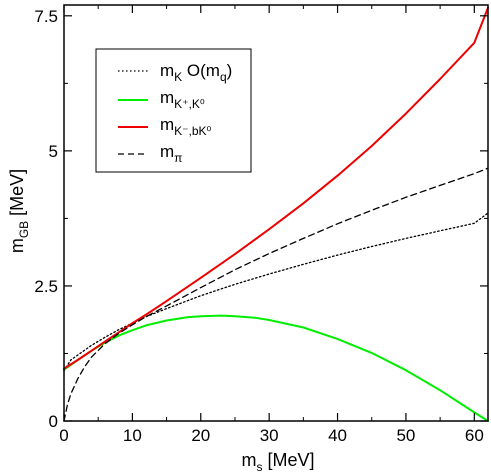 The image size is (491, 475). Describe the element at coordinates (46, 286) in the screenshot. I see `y-tick-label: 2.5` at that location.